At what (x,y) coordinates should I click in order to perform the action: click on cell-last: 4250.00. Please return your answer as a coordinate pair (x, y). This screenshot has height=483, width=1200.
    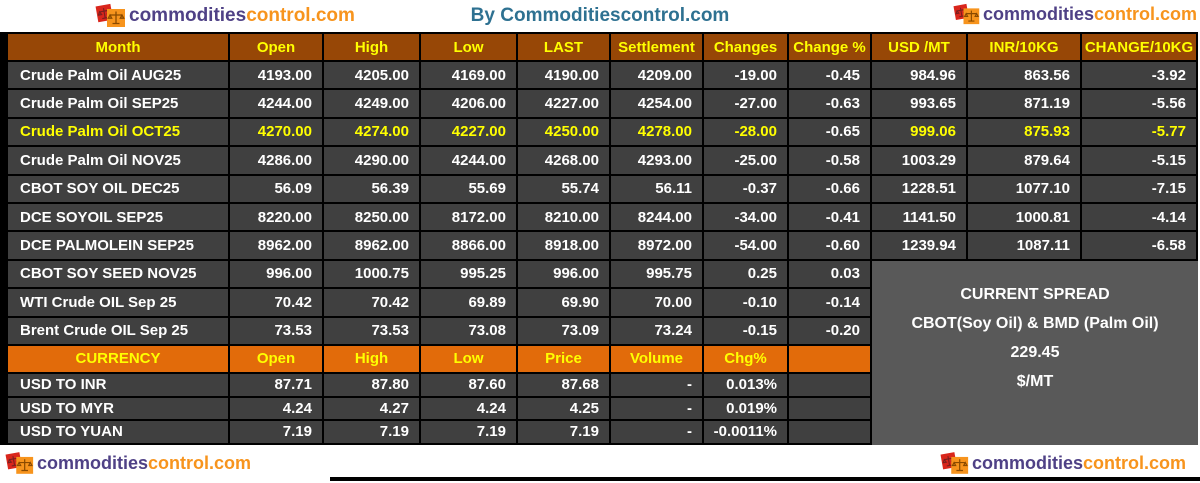
    Looking at the image, I should click on (564, 133).